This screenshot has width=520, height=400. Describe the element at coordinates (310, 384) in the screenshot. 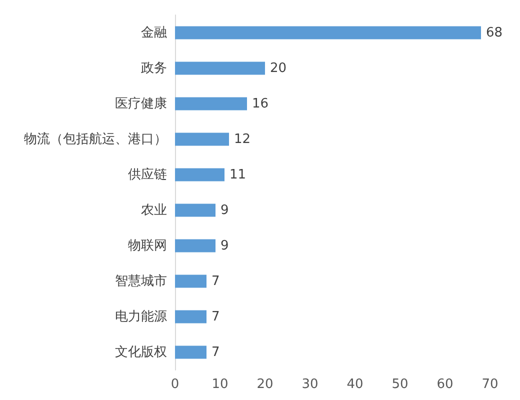

I see `x-tick-label: 30` at that location.